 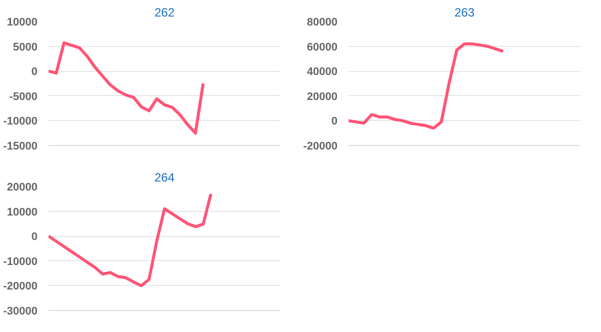 What do you see at coordinates (25, 47) in the screenshot?
I see `y-tick-label: 5000` at bounding box center [25, 47].